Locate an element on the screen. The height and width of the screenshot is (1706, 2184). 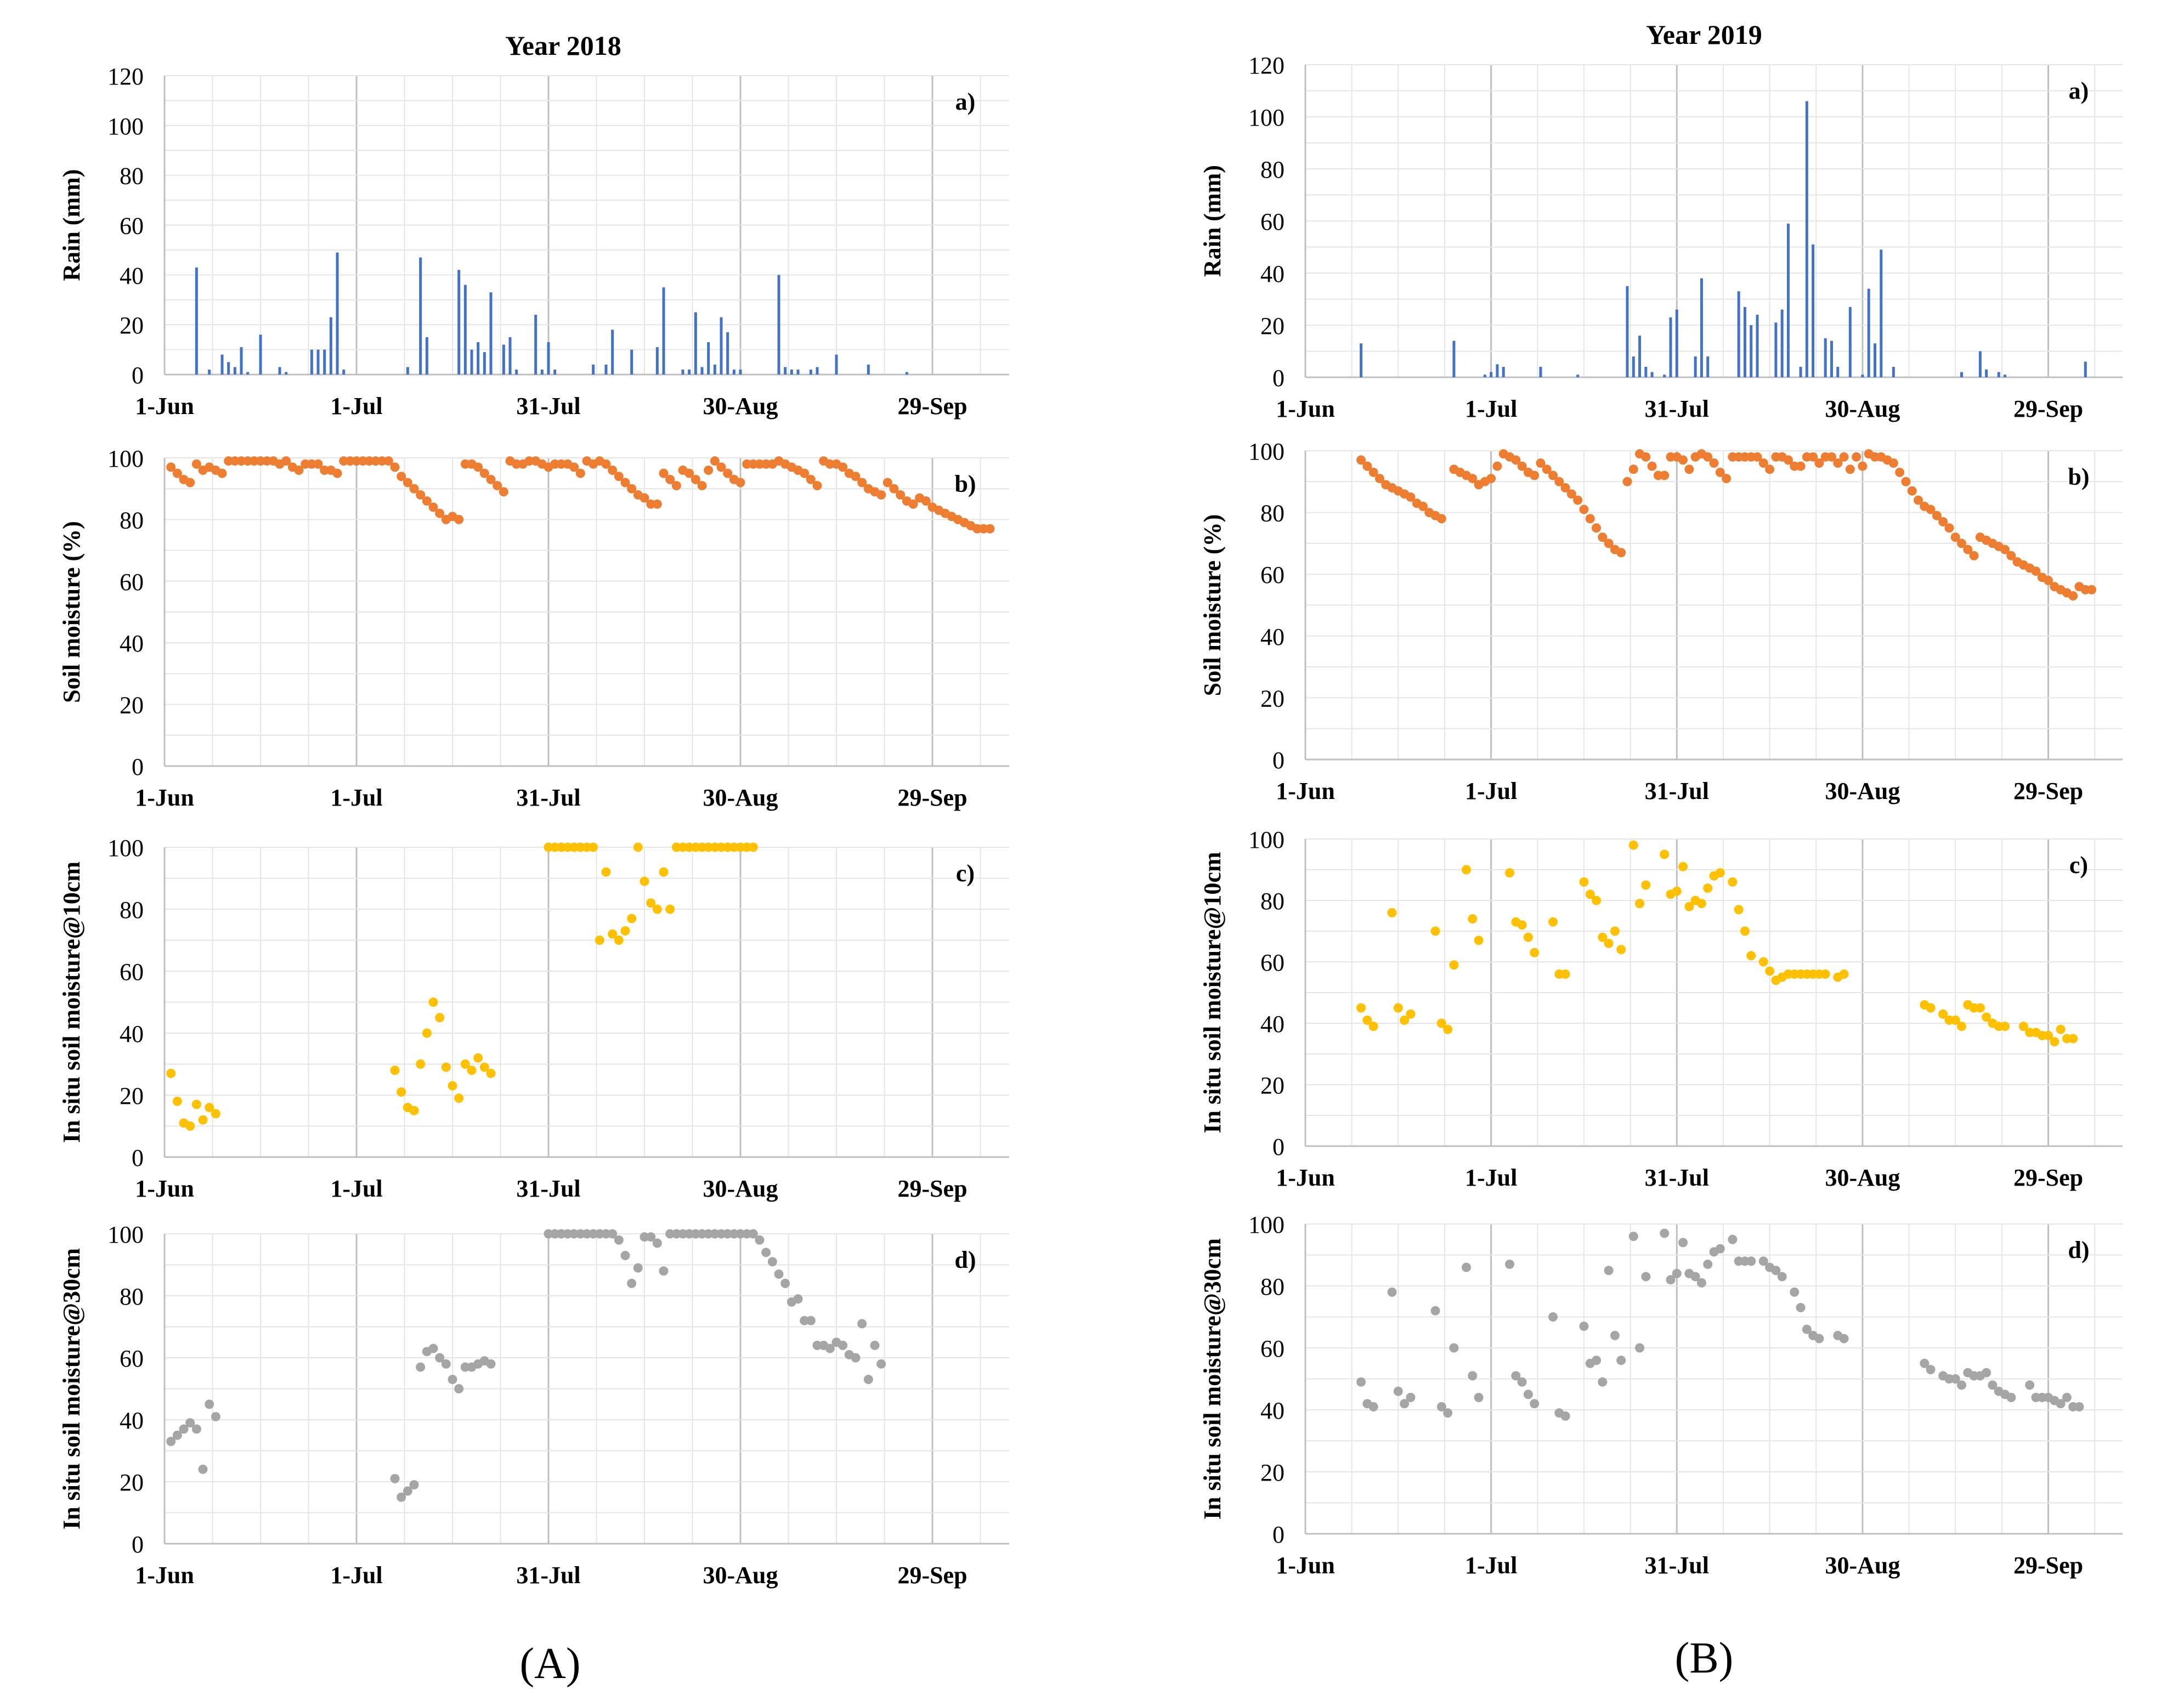
y-axis-label: Soil moisture (%) is located at coordinates (71, 612).